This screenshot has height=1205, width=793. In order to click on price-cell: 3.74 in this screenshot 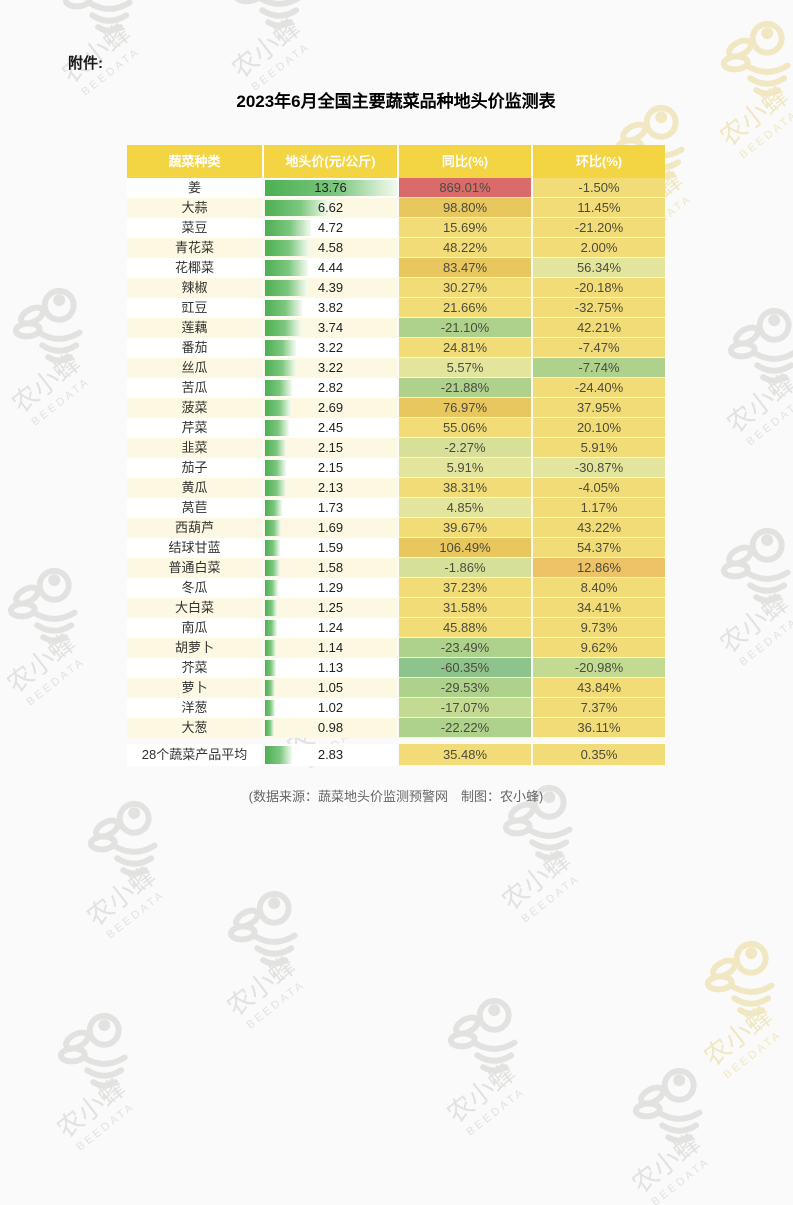, I will do `click(329, 328)`.